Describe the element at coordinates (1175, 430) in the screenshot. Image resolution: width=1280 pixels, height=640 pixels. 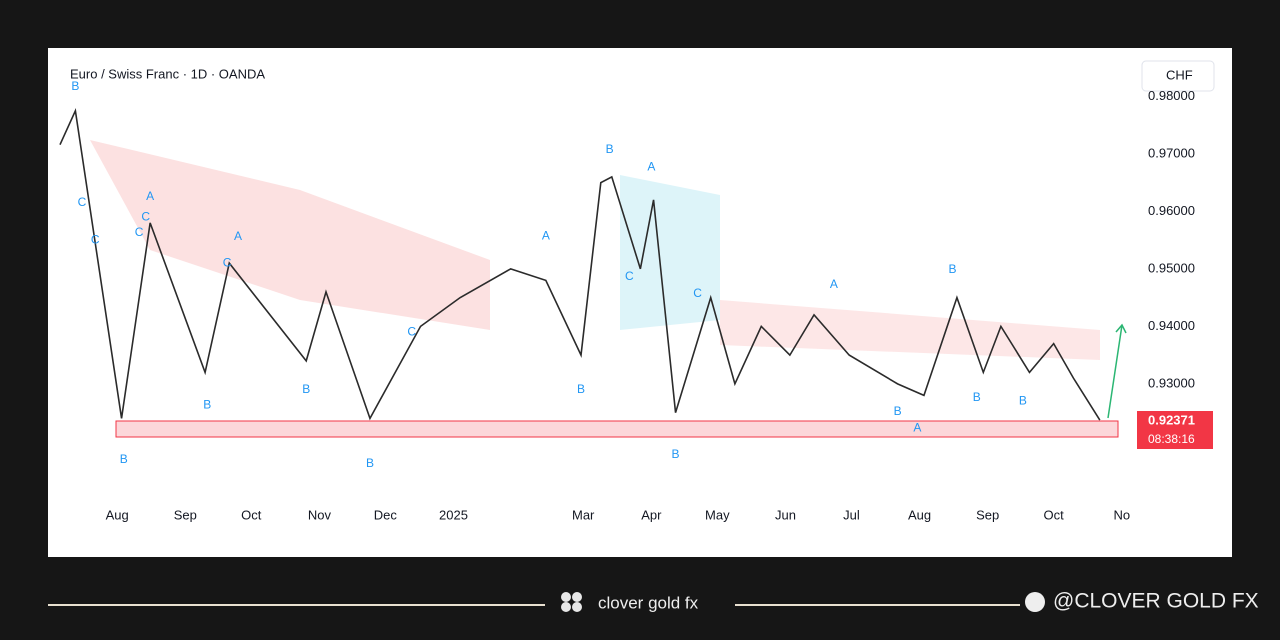
I see `price-tag` at that location.